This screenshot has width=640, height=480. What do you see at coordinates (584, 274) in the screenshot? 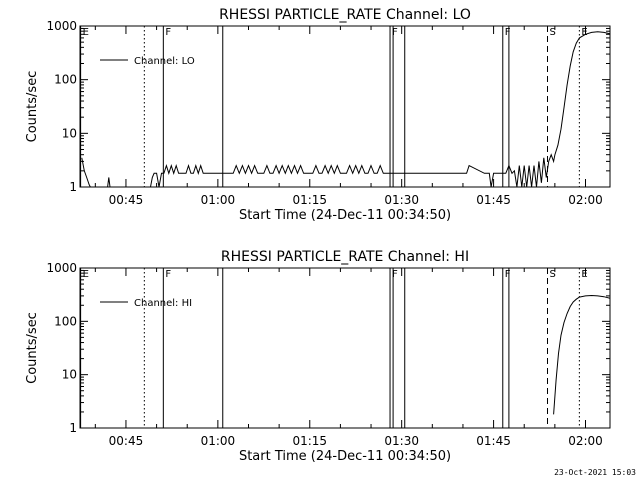
I see `chart-hi-event-marker-label-10: E` at bounding box center [584, 274].